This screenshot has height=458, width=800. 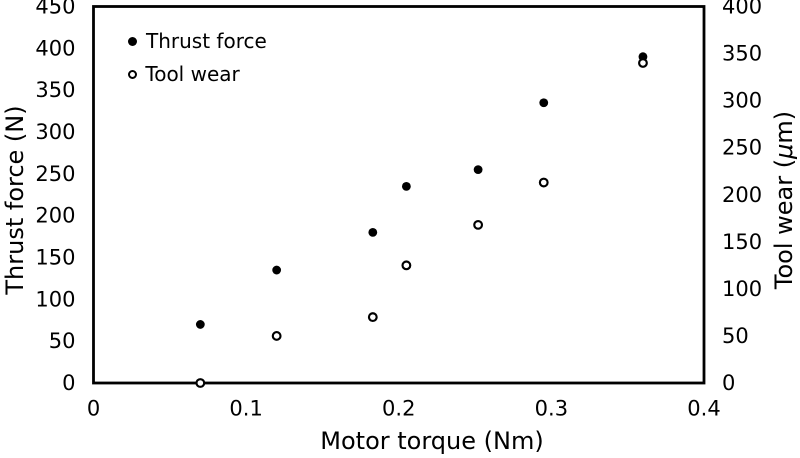 What do you see at coordinates (784, 151) in the screenshot?
I see `mu-symbol: μ` at bounding box center [784, 151].